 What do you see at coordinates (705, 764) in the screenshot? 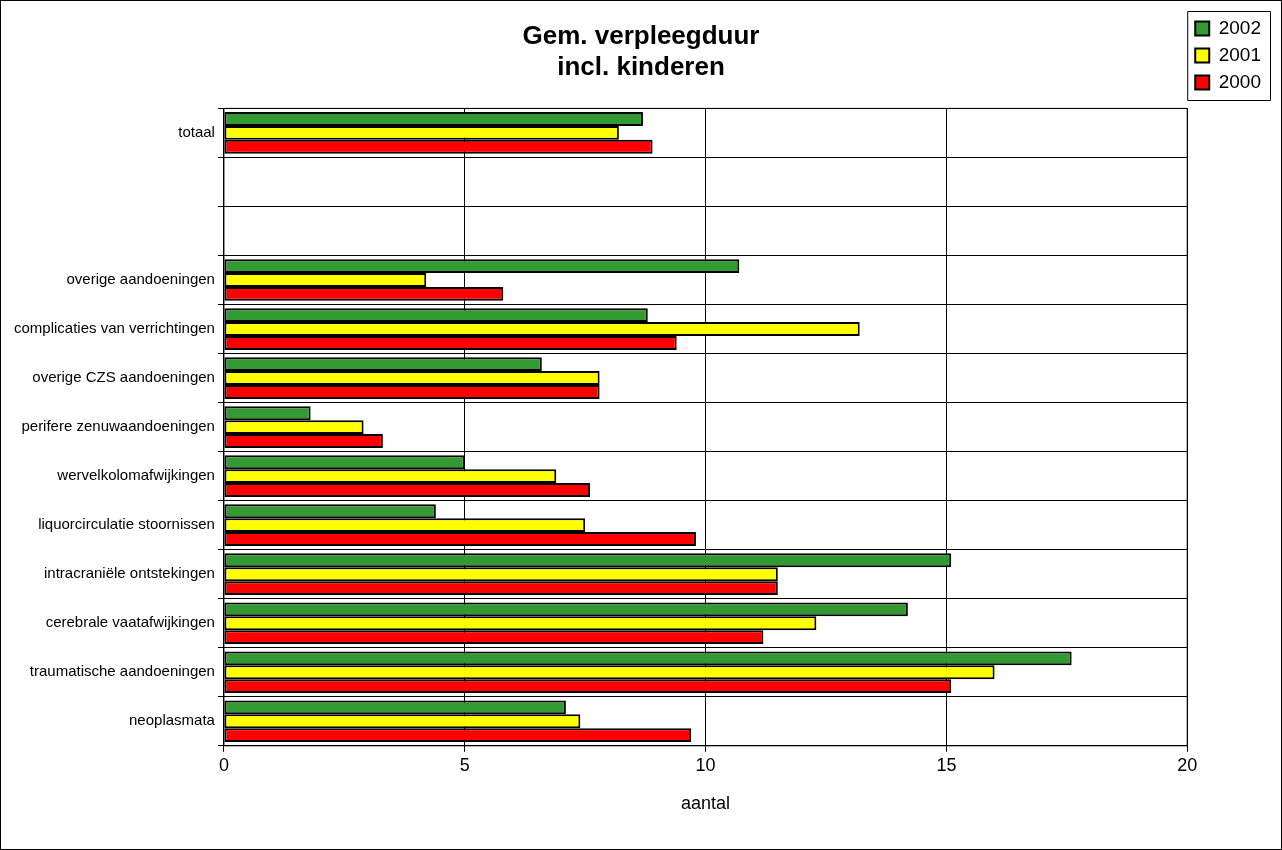
I see `x-tick-label: 10` at bounding box center [705, 764].